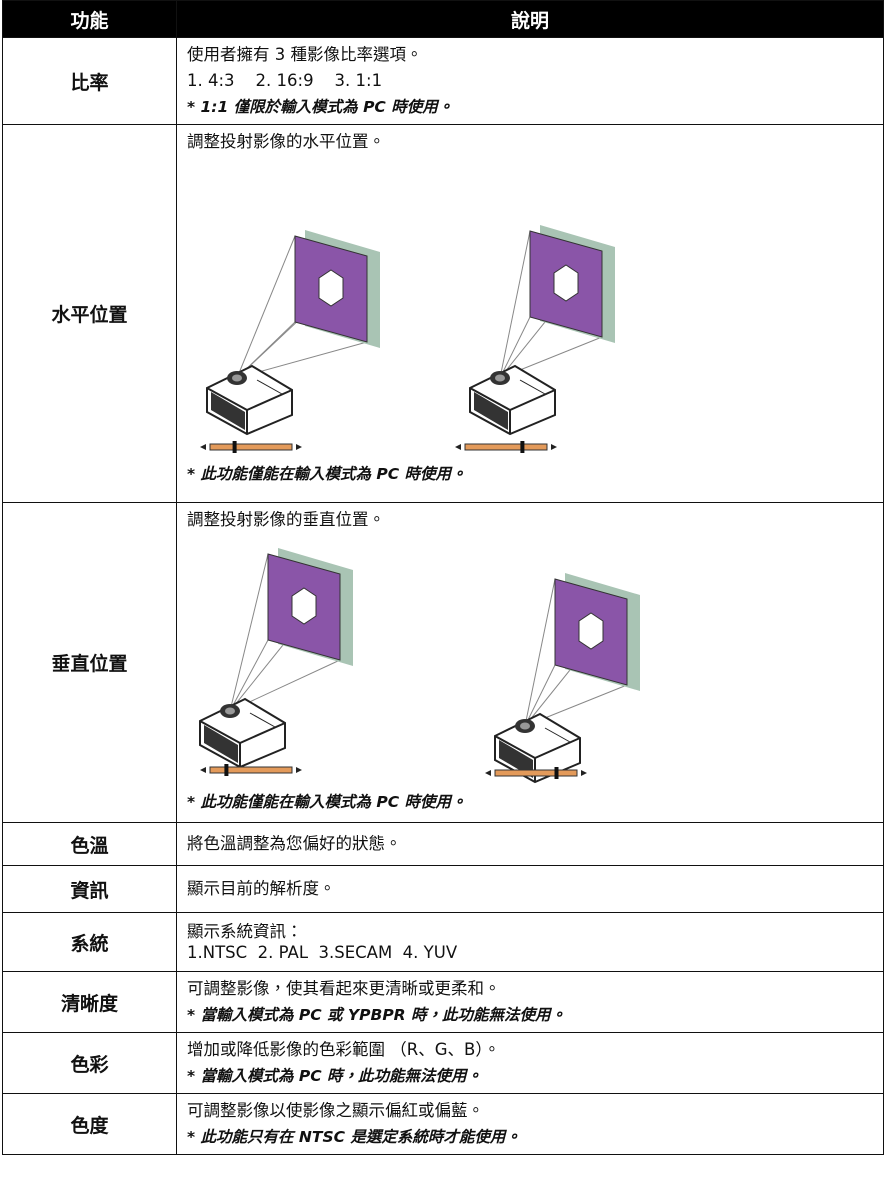  Describe the element at coordinates (89, 1002) in the screenshot. I see `function: 清晰度` at that location.